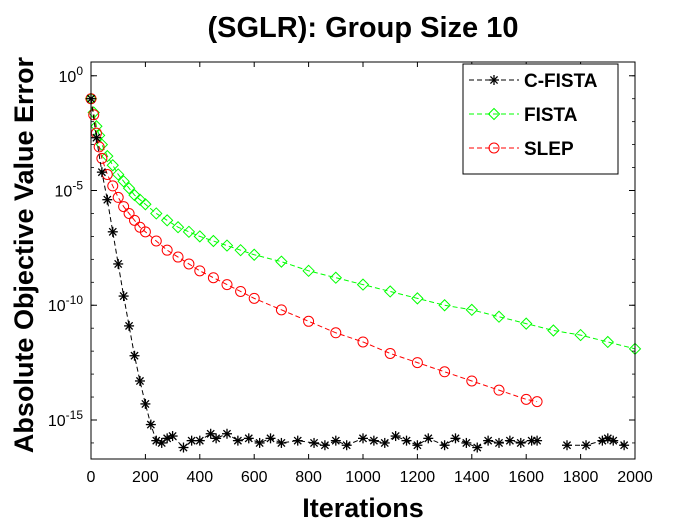 The image size is (700, 525). I want to click on legend-label: C-FISTA, so click(561, 81).